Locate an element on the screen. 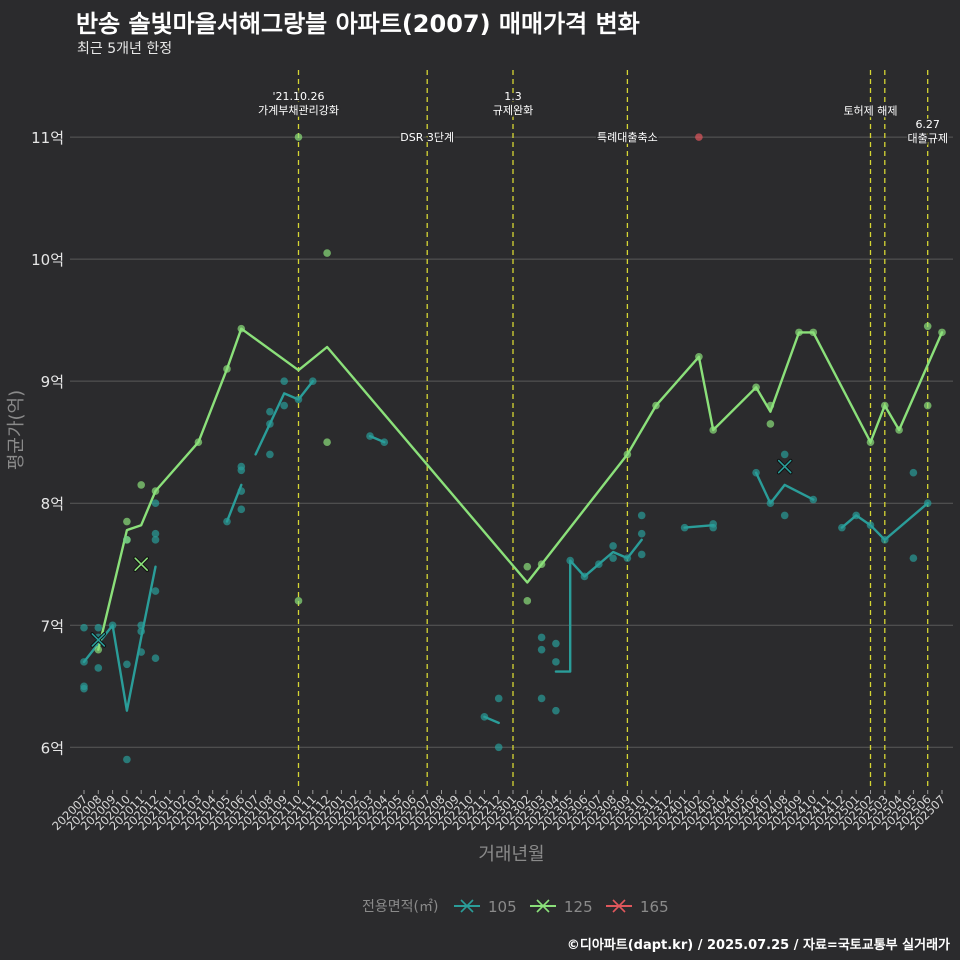 Image resolution: width=960 pixels, height=960 pixels. policy-label-line: 6.27 is located at coordinates (927, 124).